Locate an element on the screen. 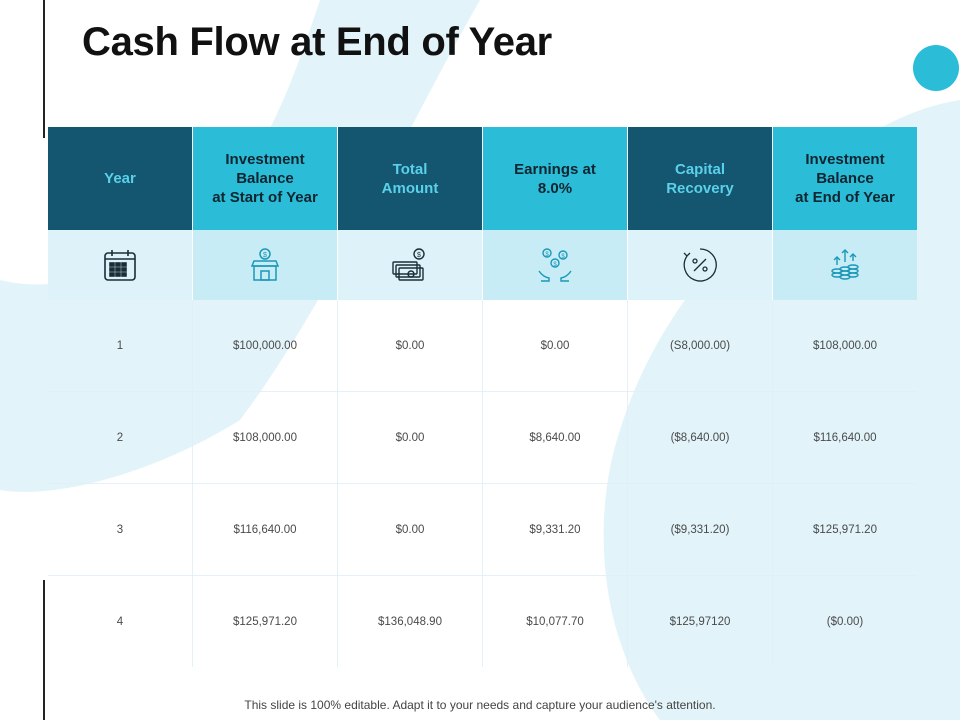  cell-total-amount: $136,048.90 is located at coordinates (410, 621).